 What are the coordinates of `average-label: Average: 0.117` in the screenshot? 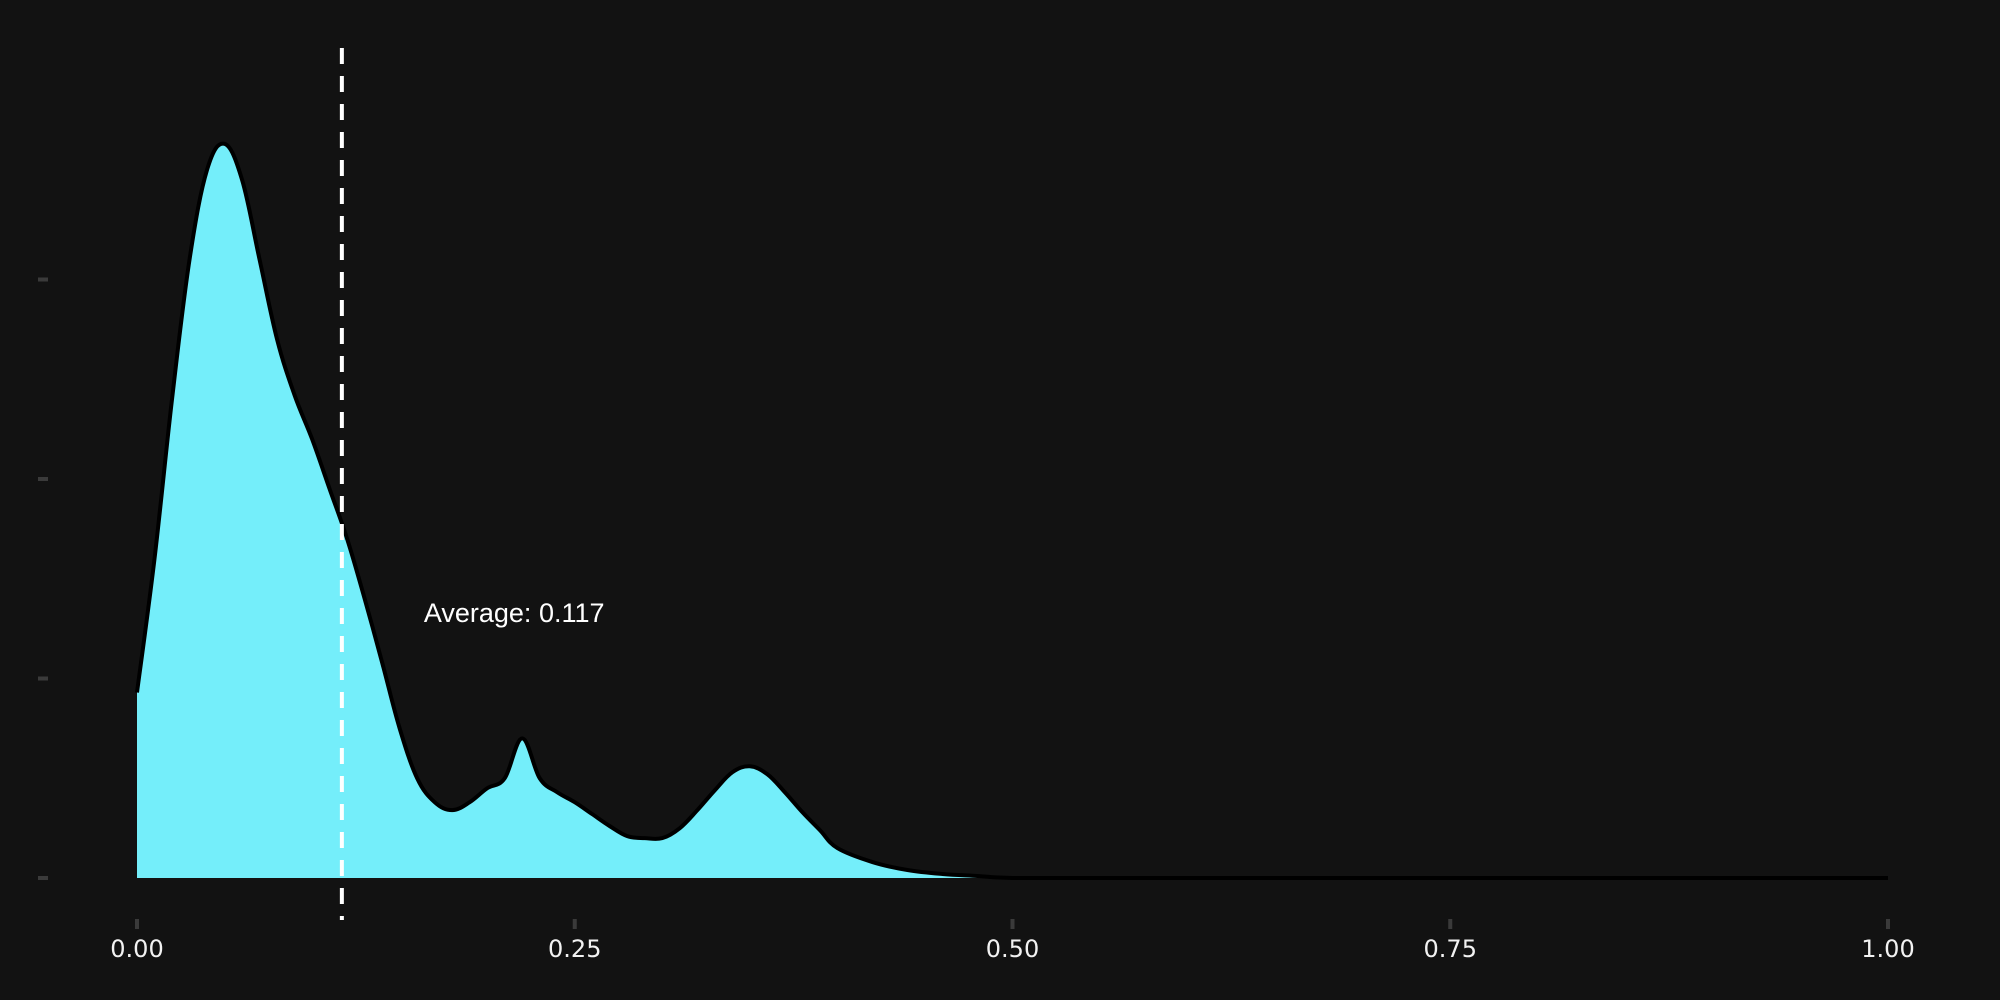 It's located at (514, 613).